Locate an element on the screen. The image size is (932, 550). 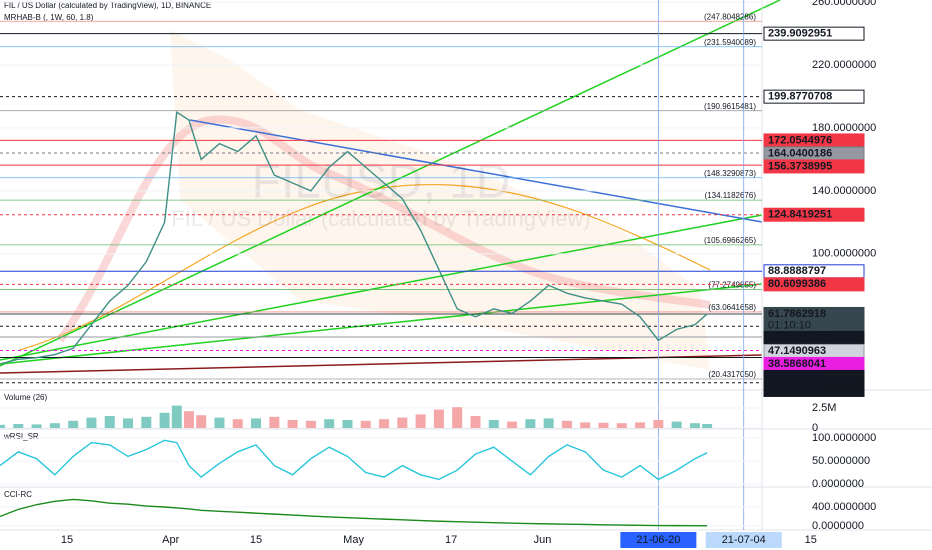
x-tick-label: Jun is located at coordinates (543, 540).